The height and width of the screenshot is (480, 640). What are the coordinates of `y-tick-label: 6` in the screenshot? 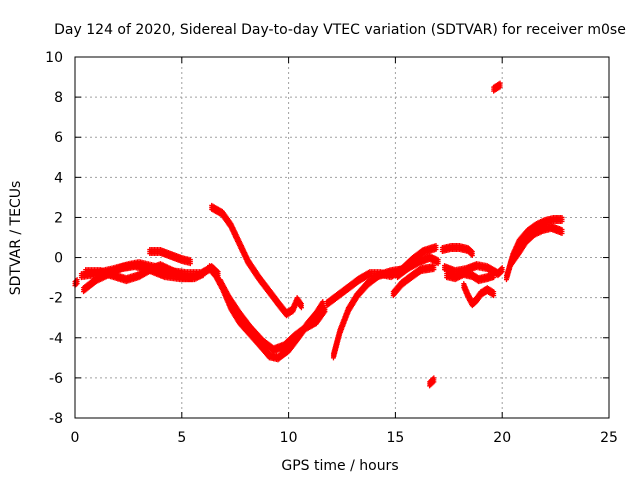 It's located at (58, 138).